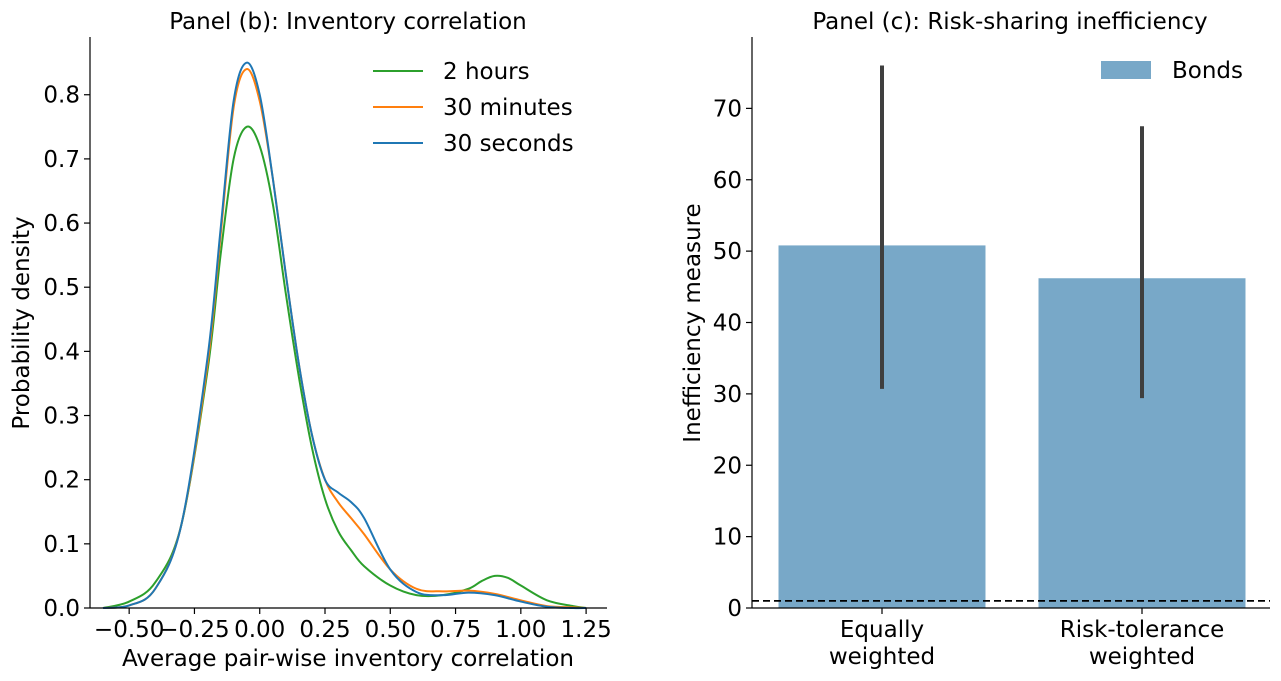 The width and height of the screenshot is (1281, 681). Describe the element at coordinates (1142, 643) in the screenshot. I see `category-label: Risk-tolerance weighted` at that location.